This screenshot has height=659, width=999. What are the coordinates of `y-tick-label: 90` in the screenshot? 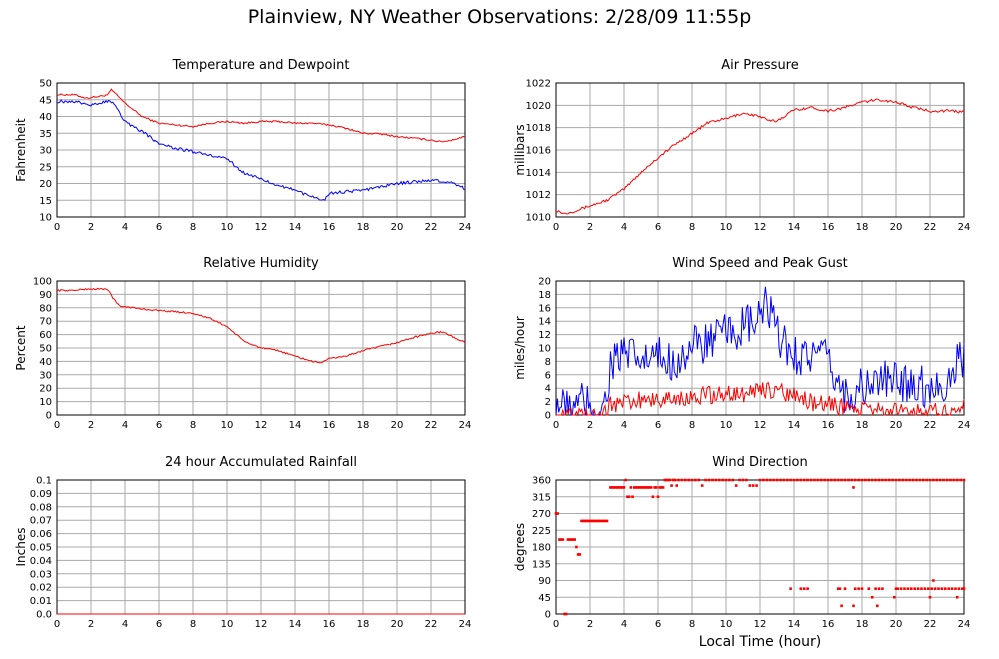 It's located at (45, 295).